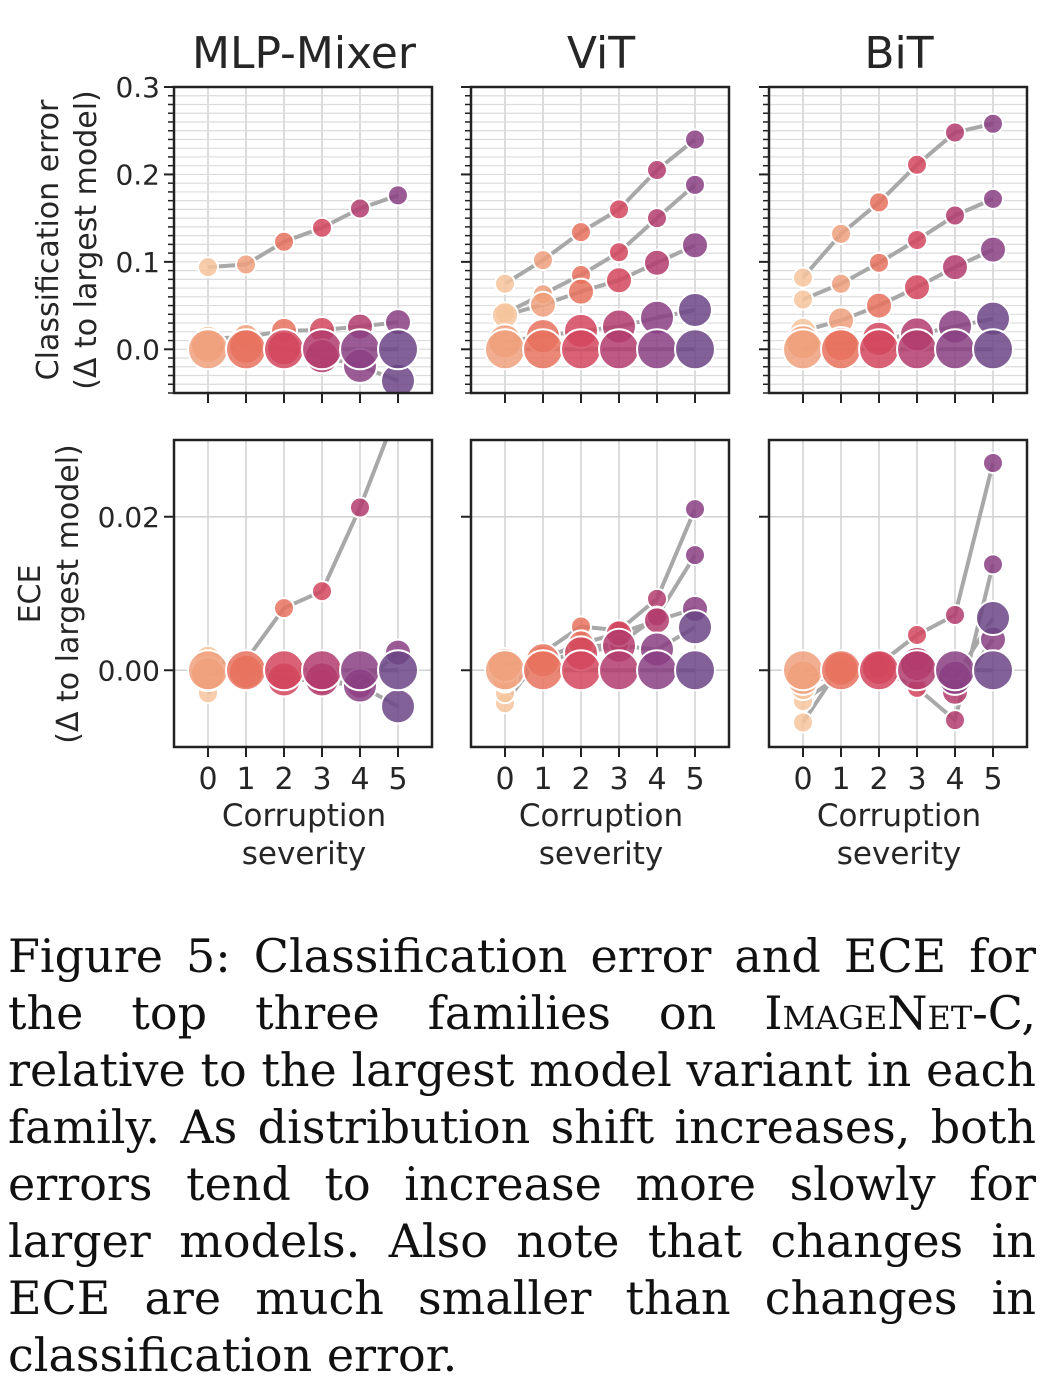 This screenshot has width=1063, height=1384. What do you see at coordinates (899, 854) in the screenshot?
I see `xlabel-bit-line2: severity` at bounding box center [899, 854].